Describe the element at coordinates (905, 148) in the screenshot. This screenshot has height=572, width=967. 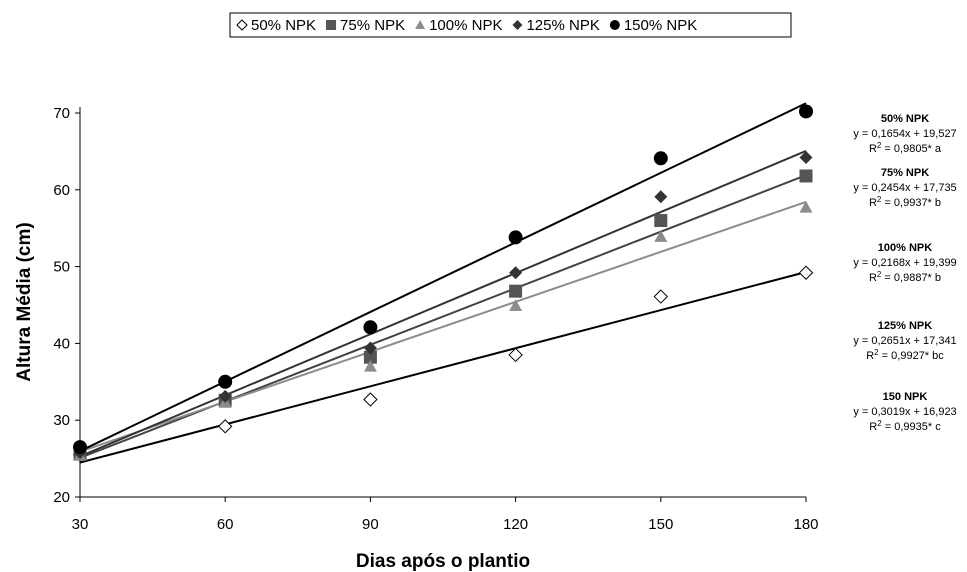
I see `equation-r2-50-npk: R2 = 0,9805* a` at that location.